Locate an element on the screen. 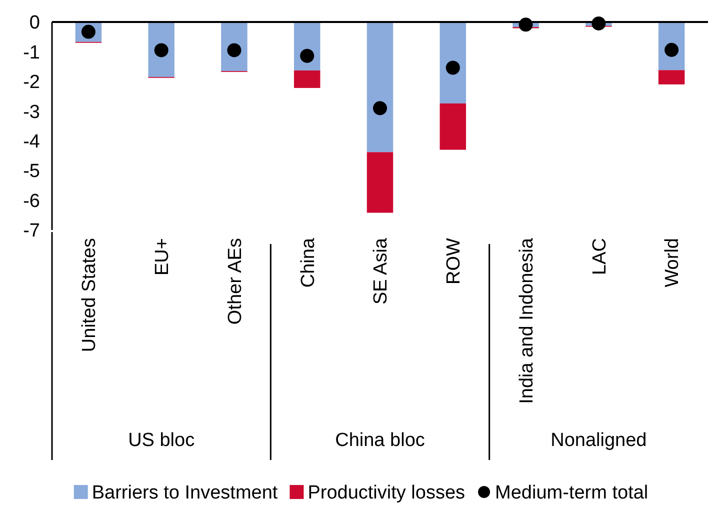  y-tick-label: -6 is located at coordinates (31, 201).